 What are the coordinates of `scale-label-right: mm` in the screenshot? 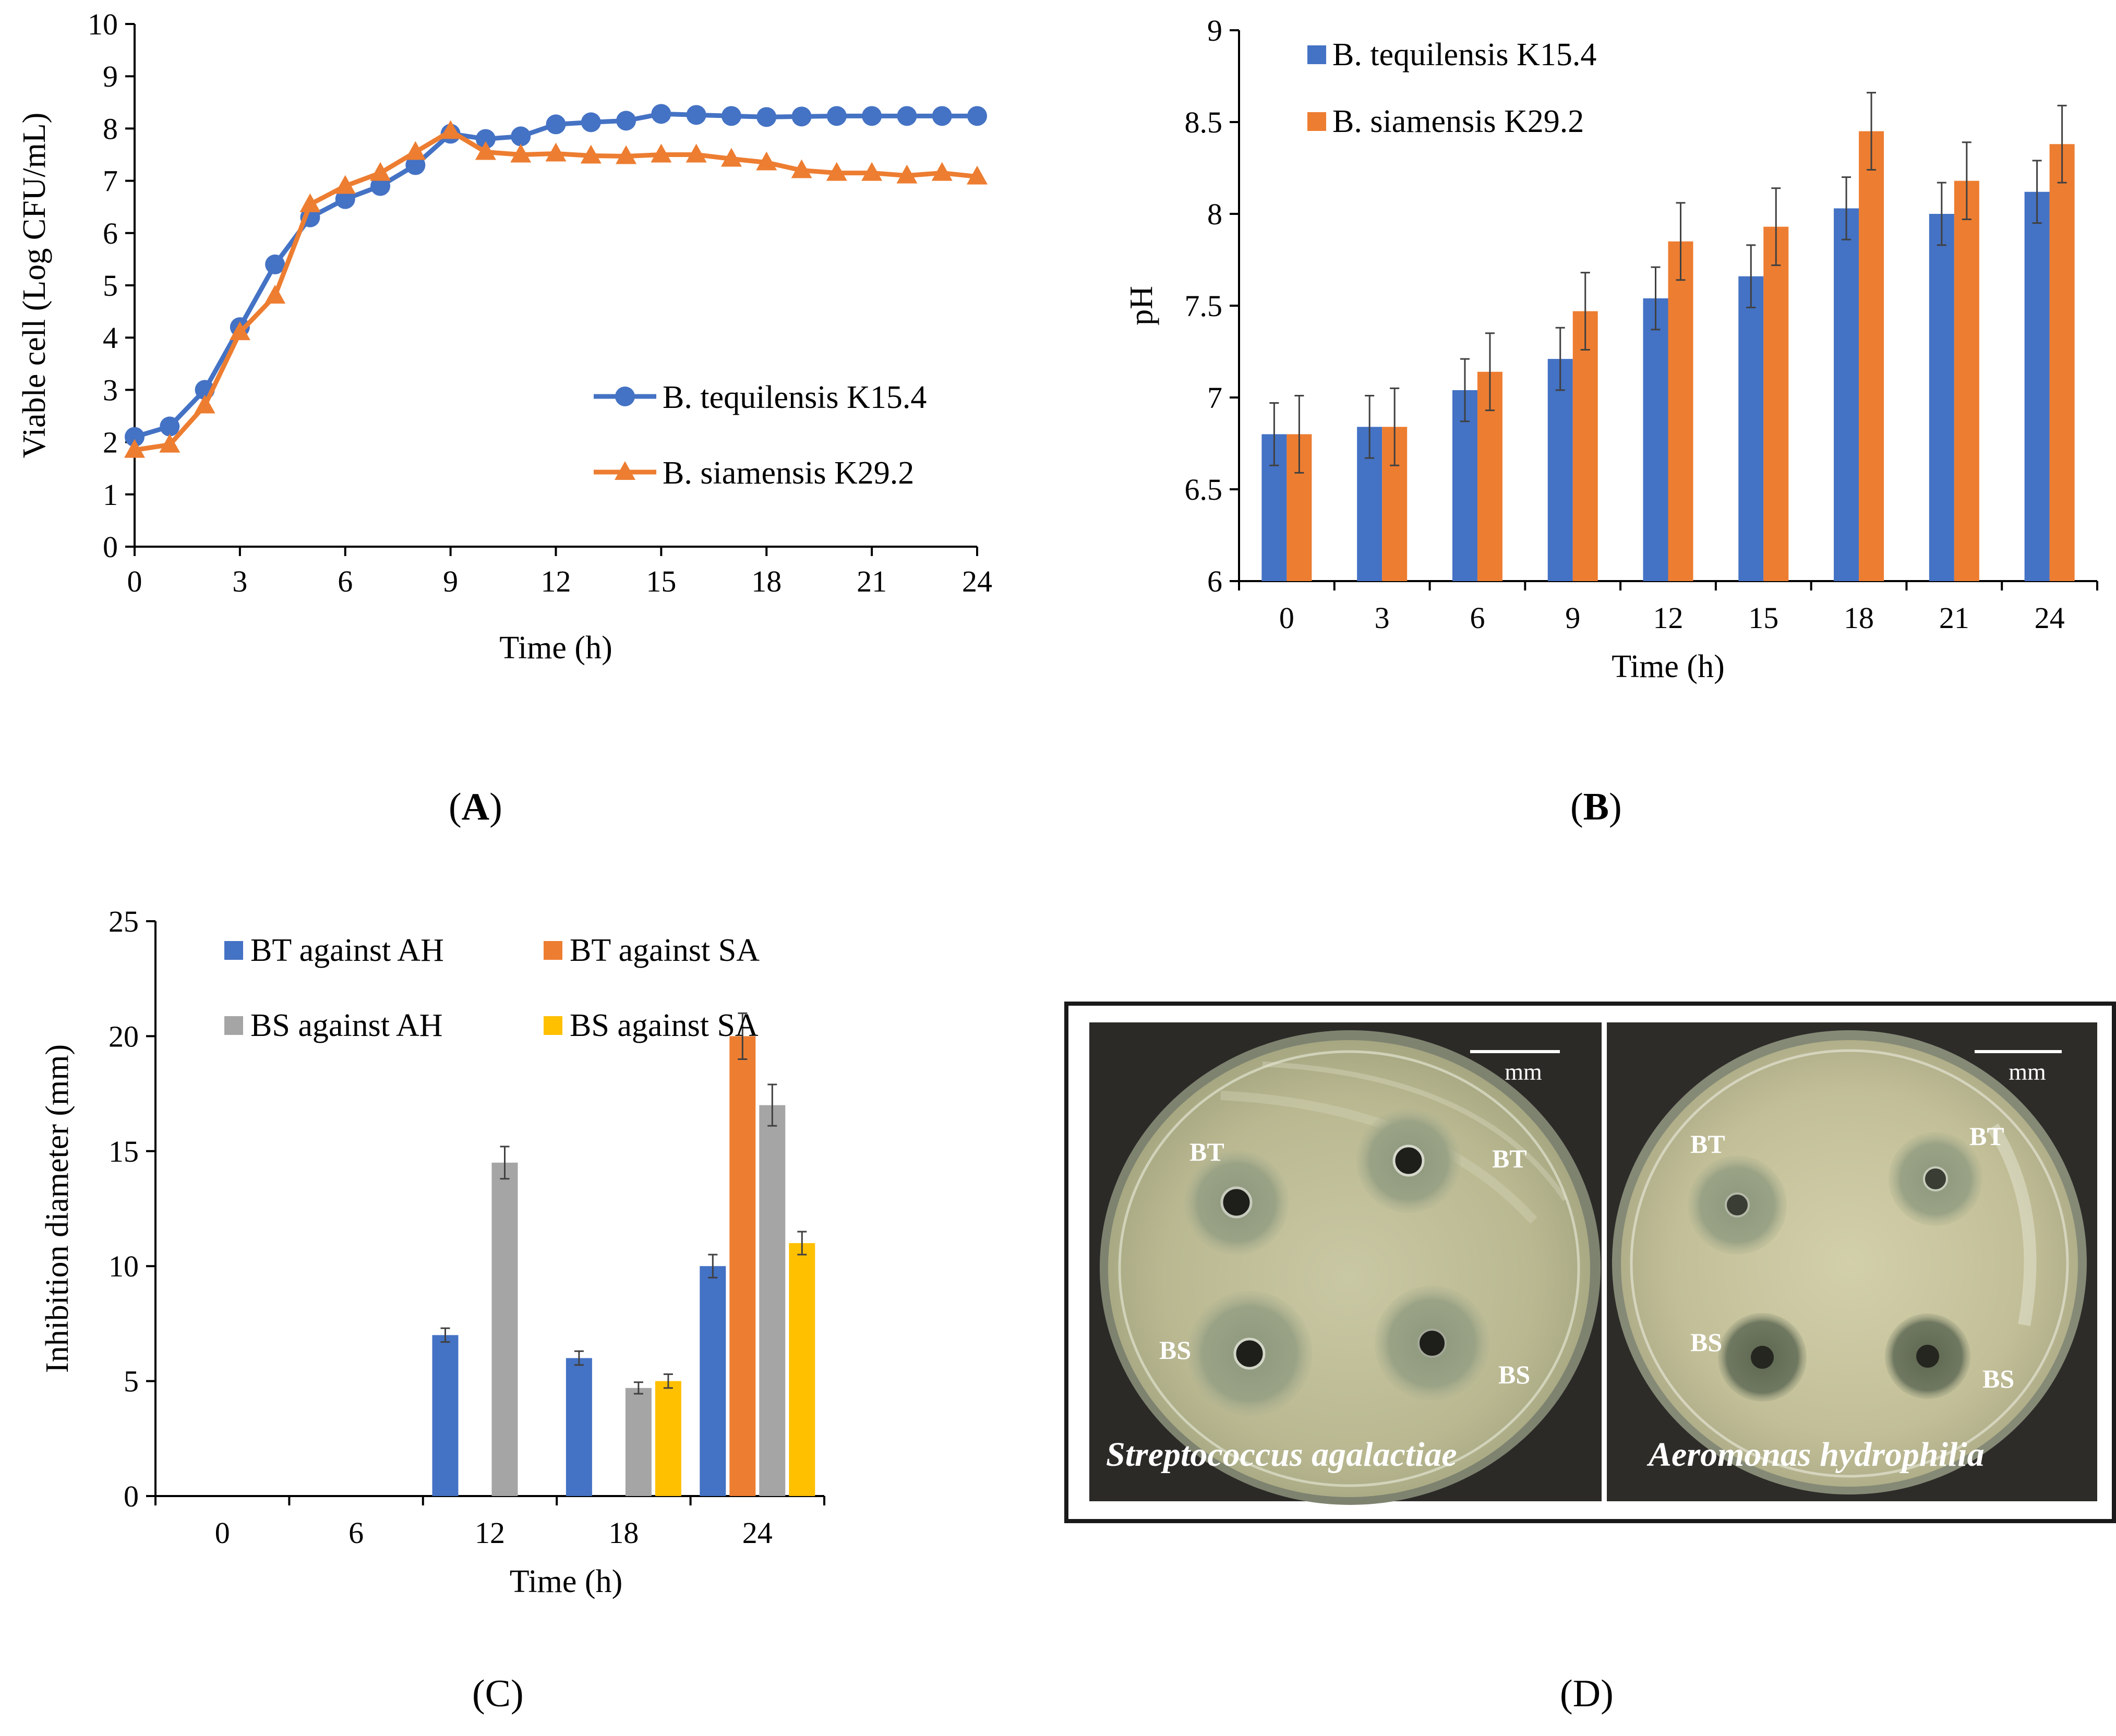 It's located at (2028, 1071).